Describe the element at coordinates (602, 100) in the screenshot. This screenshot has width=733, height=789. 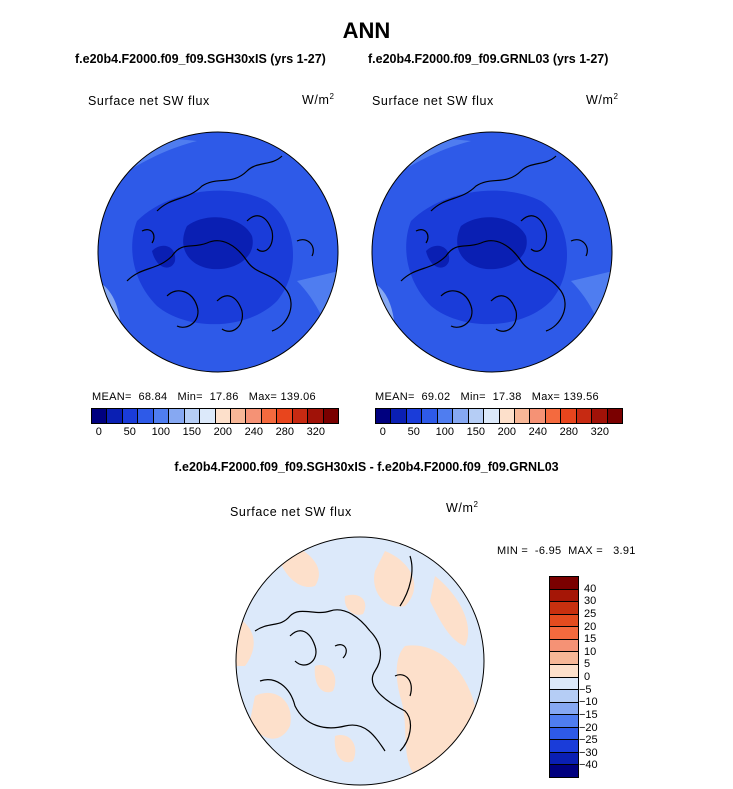
I see `units-label-right: W/m2` at that location.